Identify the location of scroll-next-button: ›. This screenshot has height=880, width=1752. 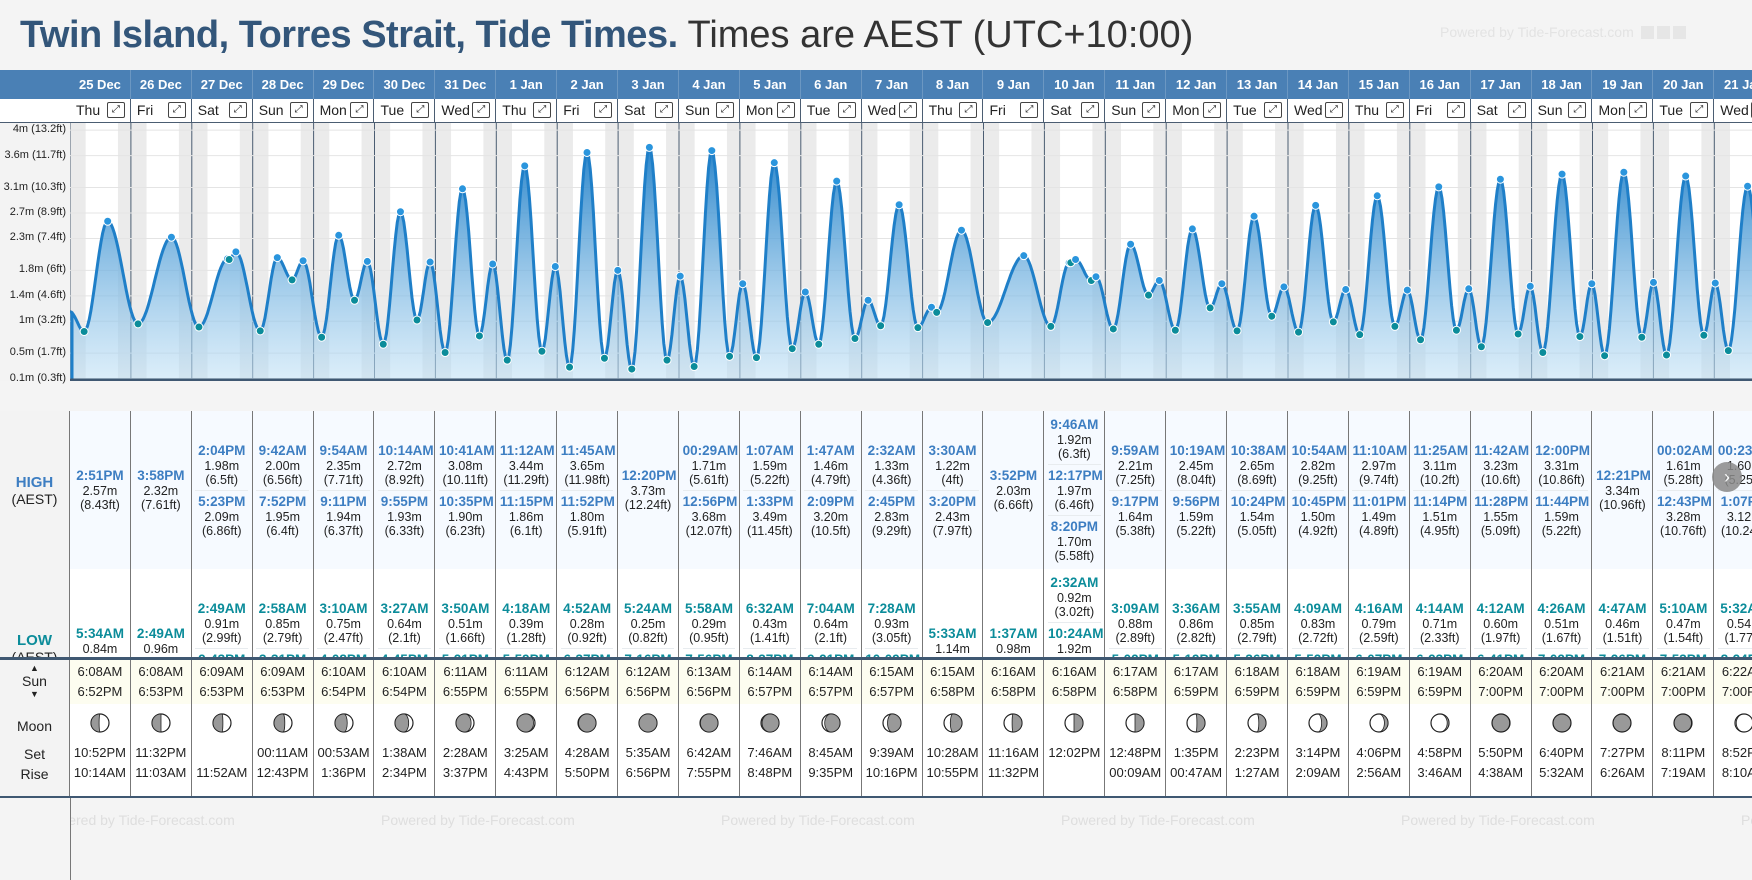
(1727, 477).